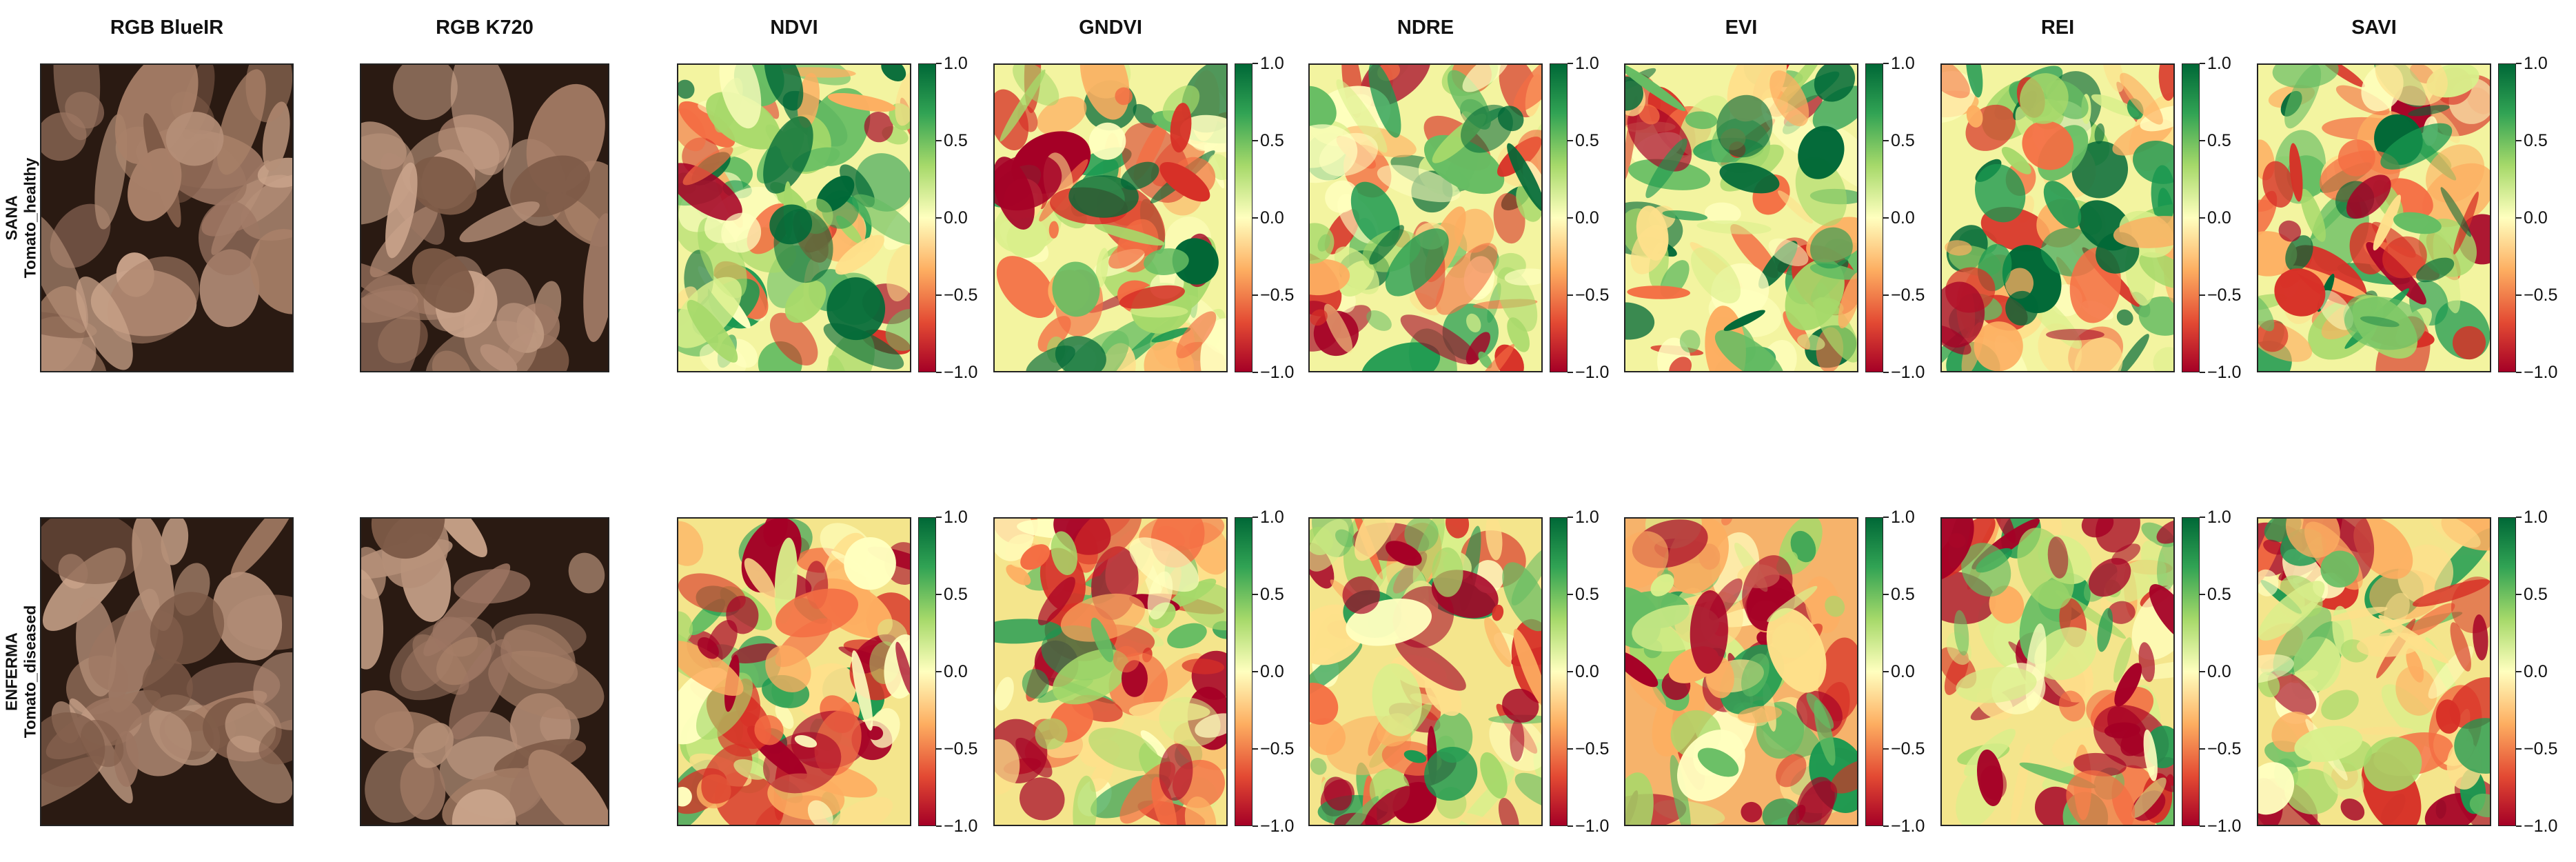 The height and width of the screenshot is (862, 2576). I want to click on column-title-gndvi: GNDVI, so click(1110, 28).